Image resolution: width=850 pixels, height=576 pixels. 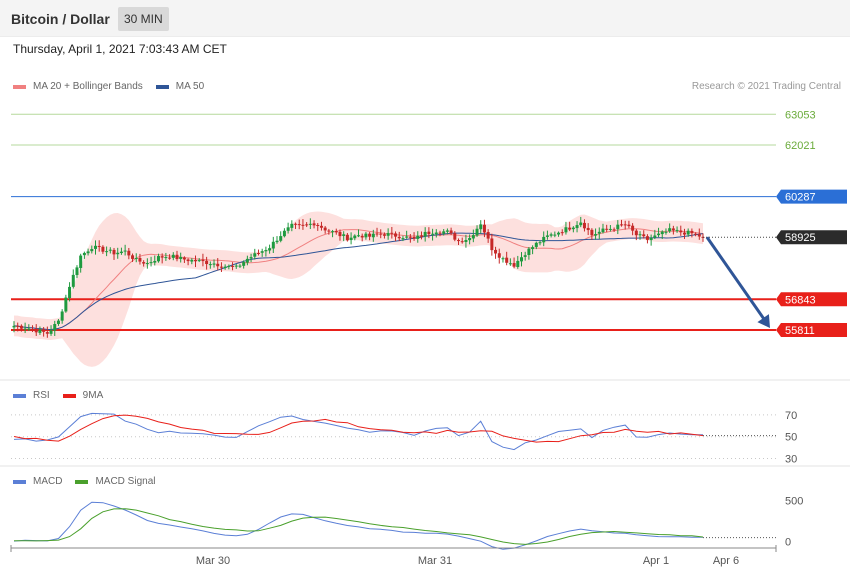 I want to click on macd-series-line, so click(x=358, y=525).